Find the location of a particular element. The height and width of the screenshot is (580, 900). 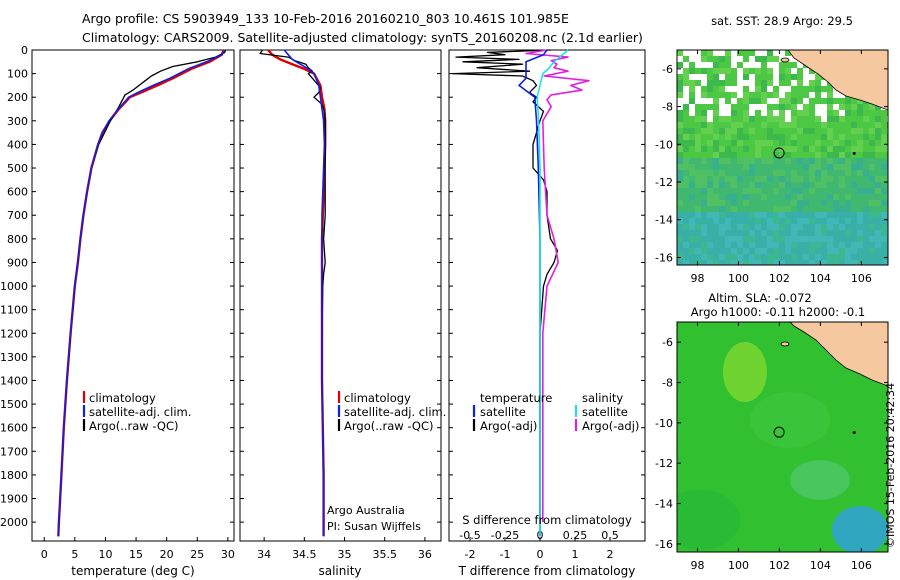

sla-map-title: Altim. SLA: -0.072 is located at coordinates (760, 298).